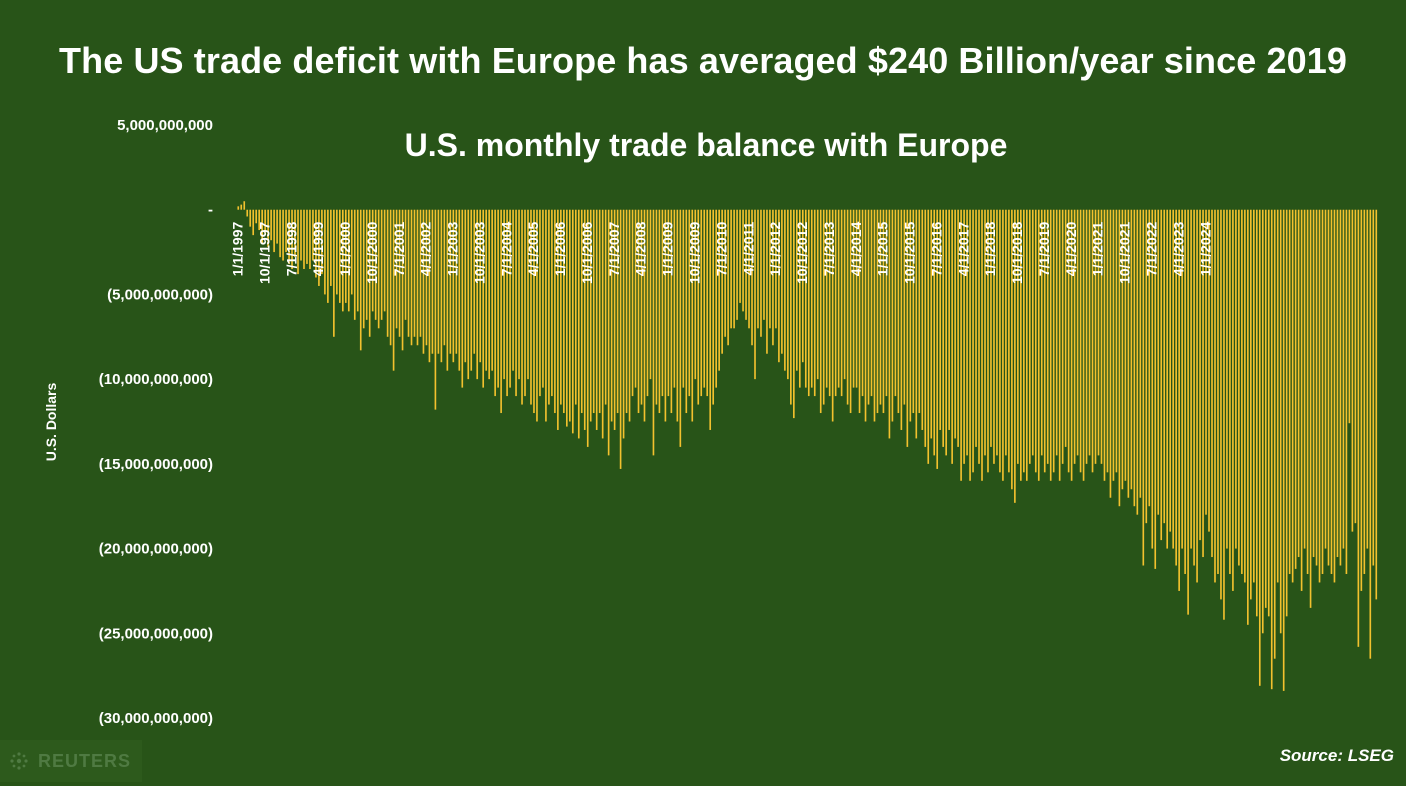  What do you see at coordinates (641, 249) in the screenshot?
I see `x-tick-label: 4/1/2008` at bounding box center [641, 249].